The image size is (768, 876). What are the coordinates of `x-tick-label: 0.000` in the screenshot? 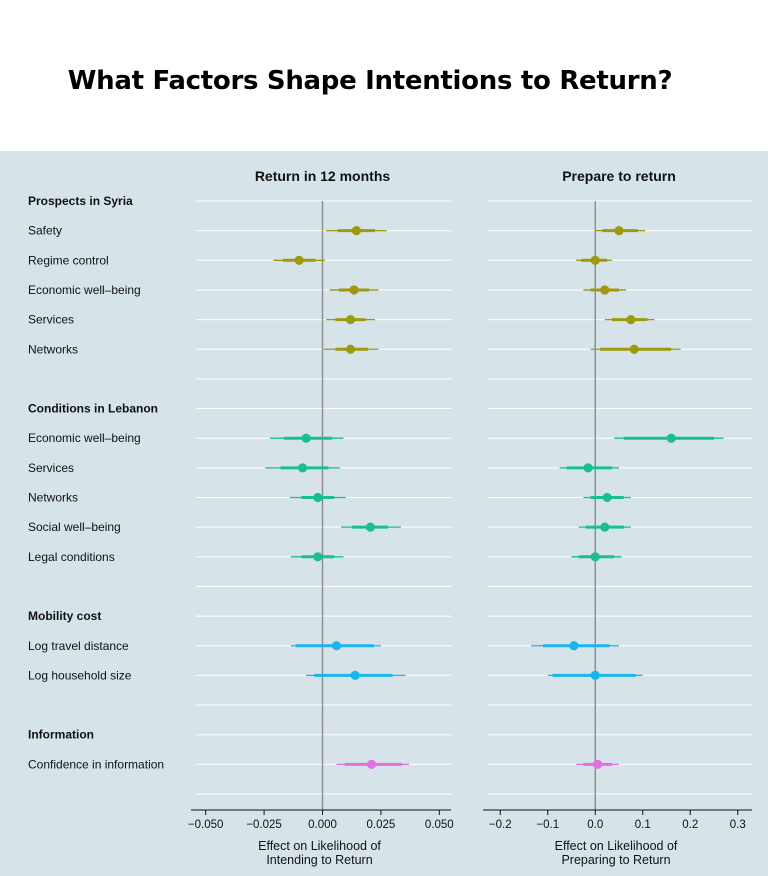 It's located at (322, 825).